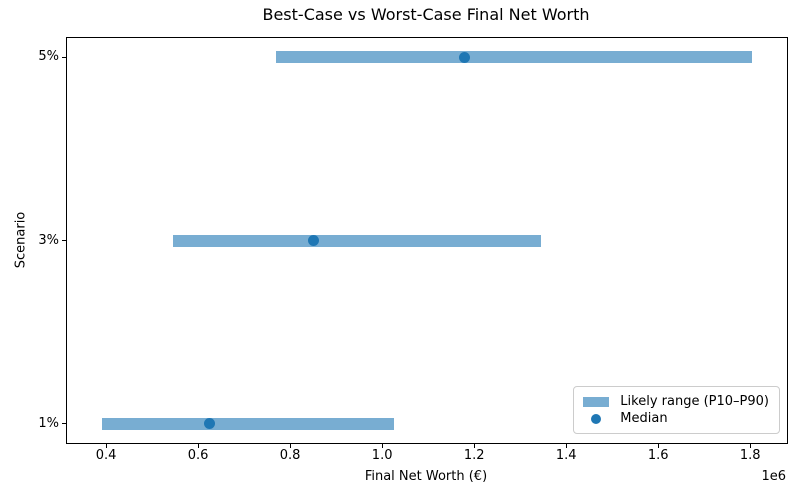 The image size is (800, 500). I want to click on x-axis-label: Final Net Worth (€), so click(426, 476).